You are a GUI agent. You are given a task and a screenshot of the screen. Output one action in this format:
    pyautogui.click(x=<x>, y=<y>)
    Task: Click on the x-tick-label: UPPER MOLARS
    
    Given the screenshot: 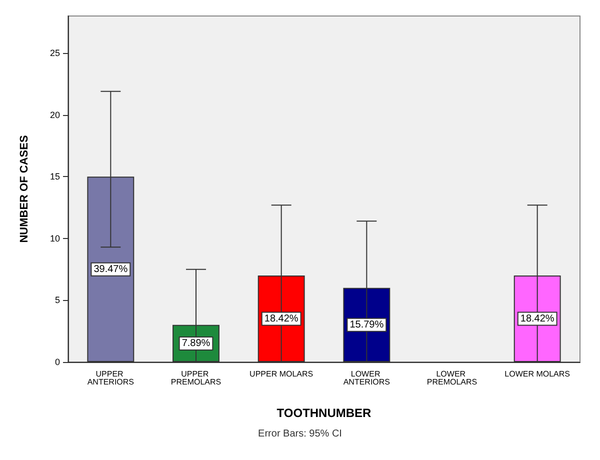 What is the action you would take?
    pyautogui.click(x=282, y=374)
    